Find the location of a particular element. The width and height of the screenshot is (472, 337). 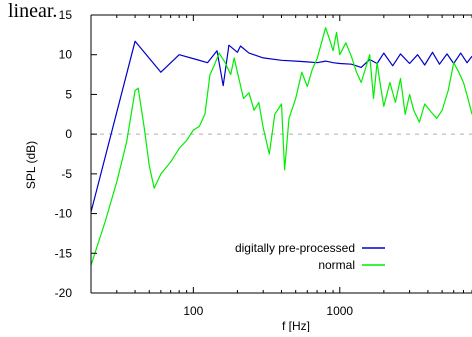

y-tick-label: 5 is located at coordinates (68, 94).